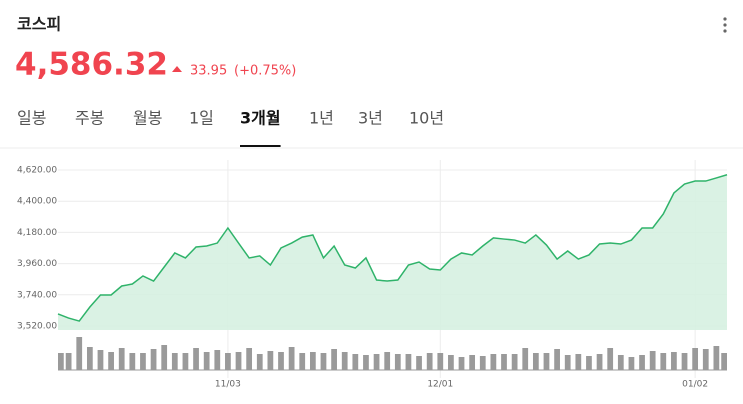  What do you see at coordinates (201, 118) in the screenshot?
I see `tab: 1일` at bounding box center [201, 118].